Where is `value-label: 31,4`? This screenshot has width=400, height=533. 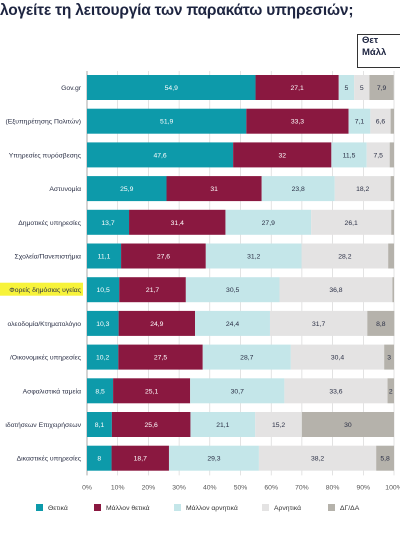 value-label: 31,4 is located at coordinates (177, 223).